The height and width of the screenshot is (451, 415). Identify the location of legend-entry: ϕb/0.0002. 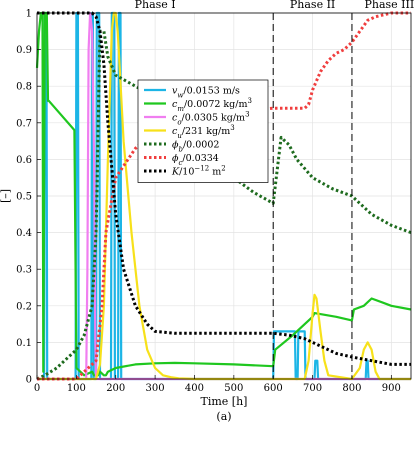
(195, 147).